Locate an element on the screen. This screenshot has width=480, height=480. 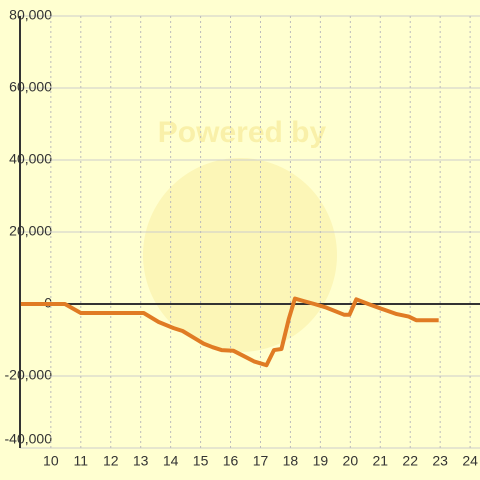
watermark: Powered by is located at coordinates (242, 132).